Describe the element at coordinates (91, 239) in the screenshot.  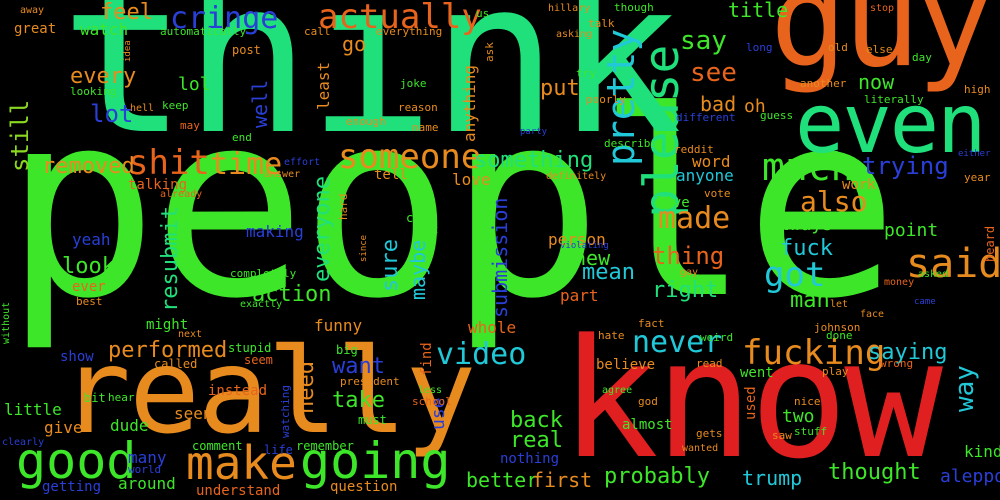
I see `word-yeah: yeah` at that location.